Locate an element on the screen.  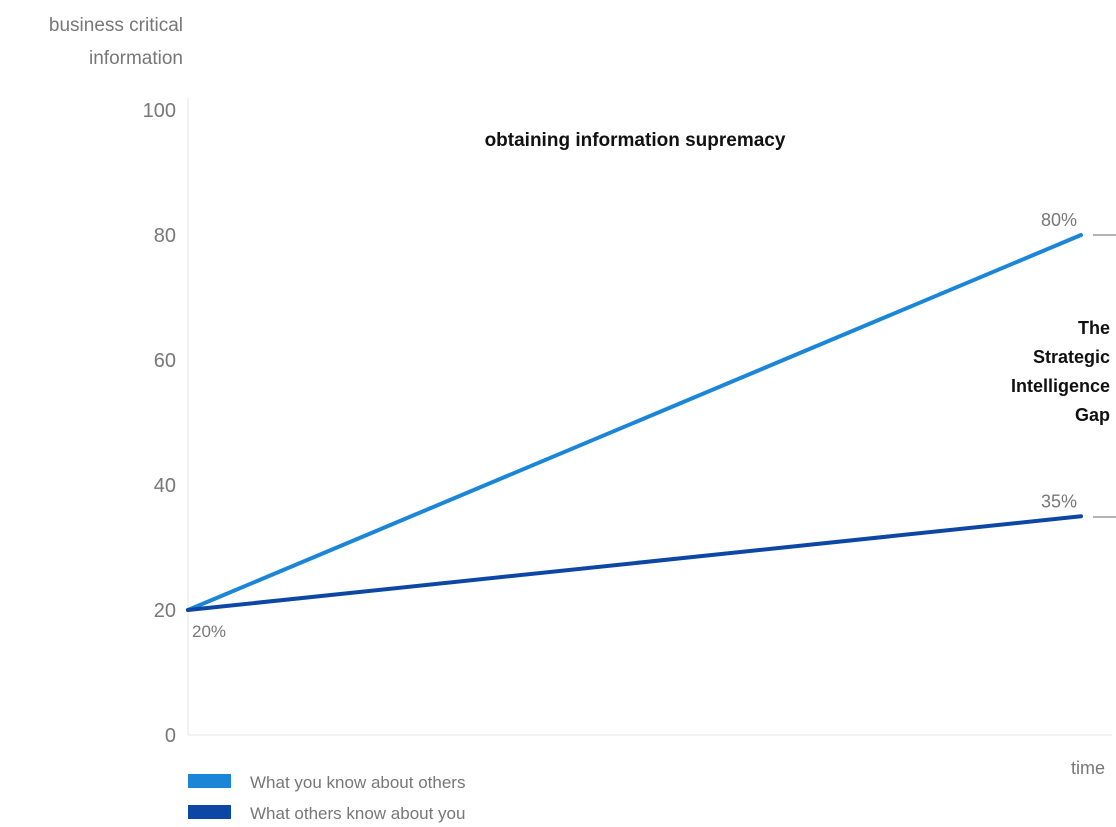
y-tick-label: 60 is located at coordinates (165, 361).